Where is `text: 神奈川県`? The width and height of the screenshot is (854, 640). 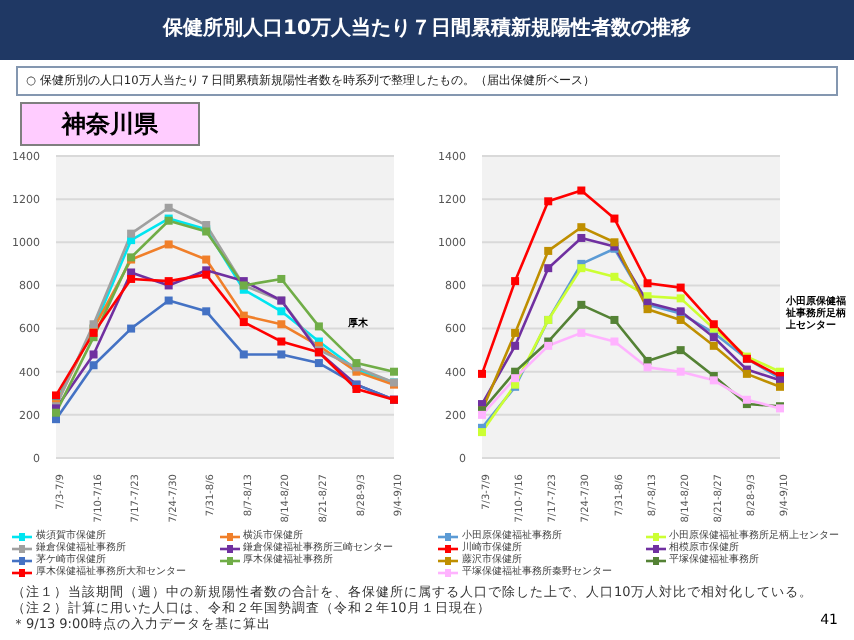 text: 神奈川県 is located at coordinates (110, 124).